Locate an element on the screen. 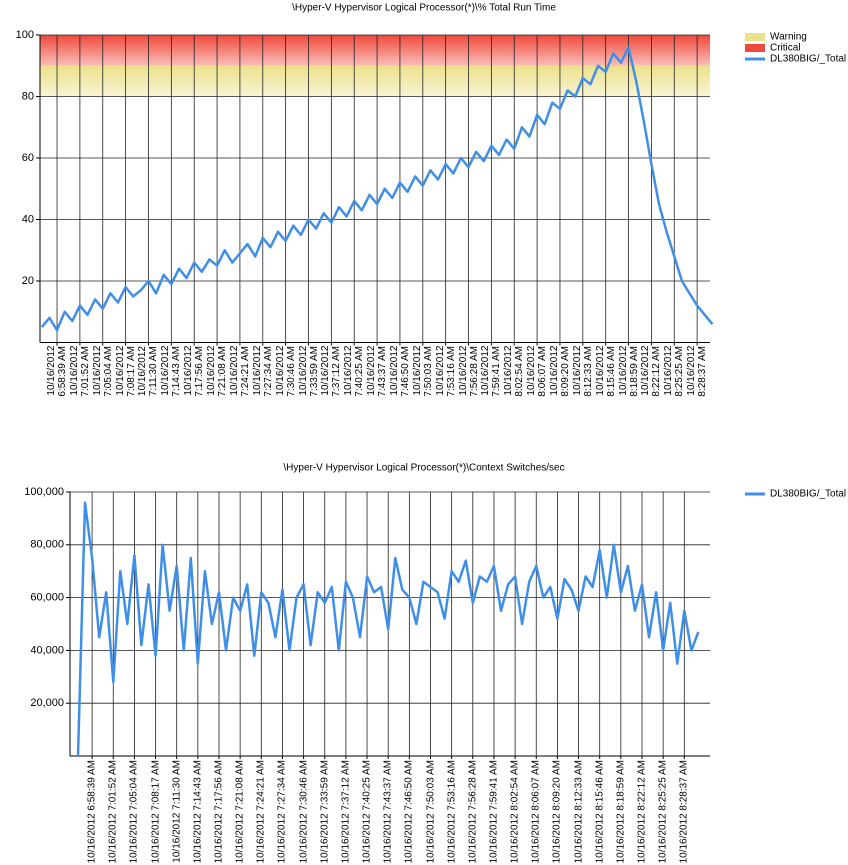 Image resolution: width=848 pixels, height=865 pixels. y-tick-label: 40 is located at coordinates (28, 219).